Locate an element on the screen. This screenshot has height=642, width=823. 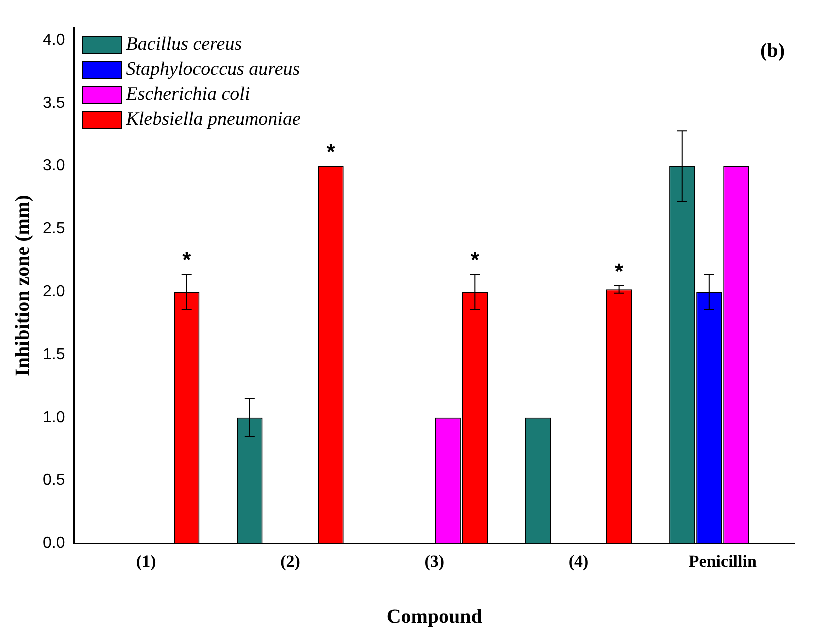
legend-label: Staphylococcus aureus is located at coordinates (213, 70).